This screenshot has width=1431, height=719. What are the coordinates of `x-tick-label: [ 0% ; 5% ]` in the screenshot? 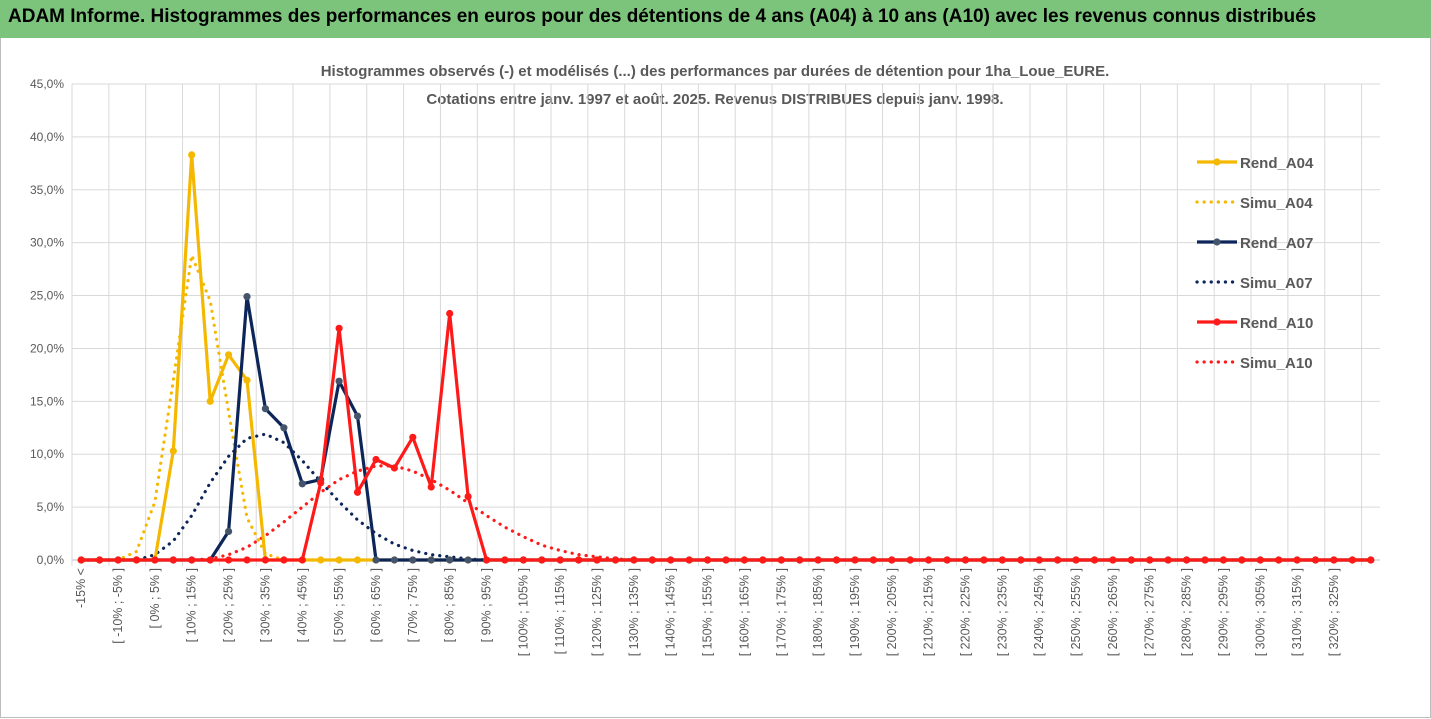 It's located at (155, 598).